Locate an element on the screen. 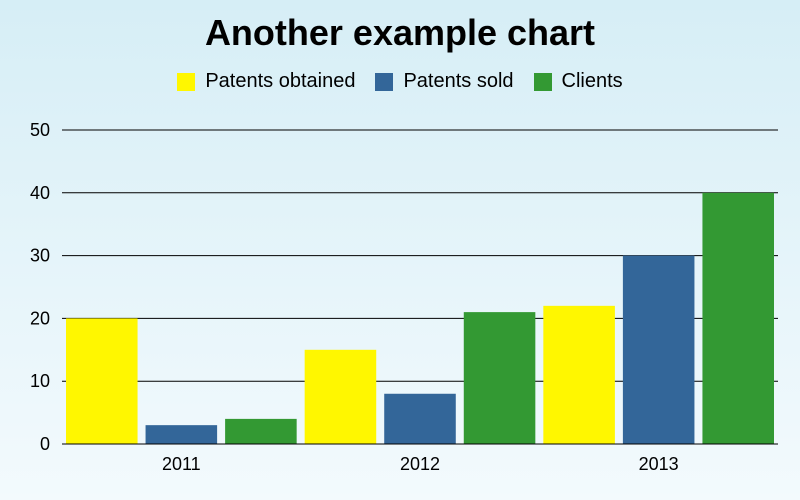 This screenshot has height=500, width=800. x-tick-label: 2013 is located at coordinates (659, 464).